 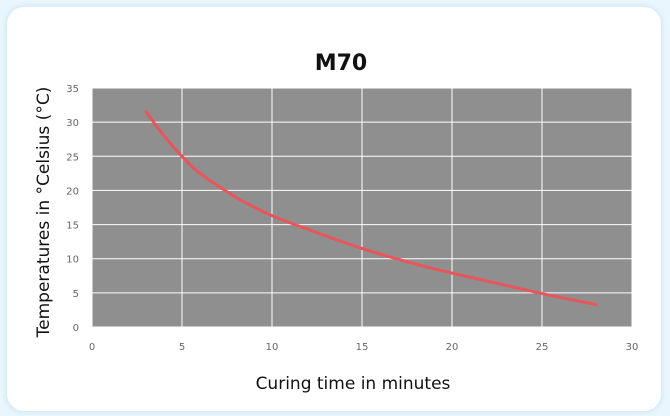 I want to click on chart-title: M70, so click(x=341, y=63).